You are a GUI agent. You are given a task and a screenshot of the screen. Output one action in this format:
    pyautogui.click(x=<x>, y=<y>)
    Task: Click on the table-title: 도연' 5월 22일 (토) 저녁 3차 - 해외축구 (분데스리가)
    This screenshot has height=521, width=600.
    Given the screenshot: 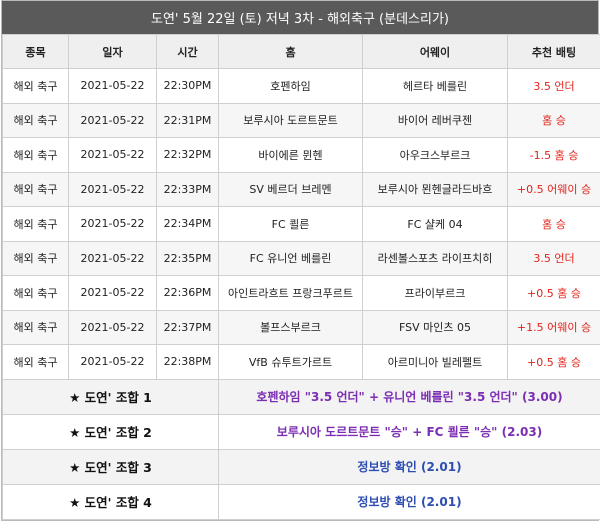 What is the action you would take?
    pyautogui.click(x=300, y=17)
    